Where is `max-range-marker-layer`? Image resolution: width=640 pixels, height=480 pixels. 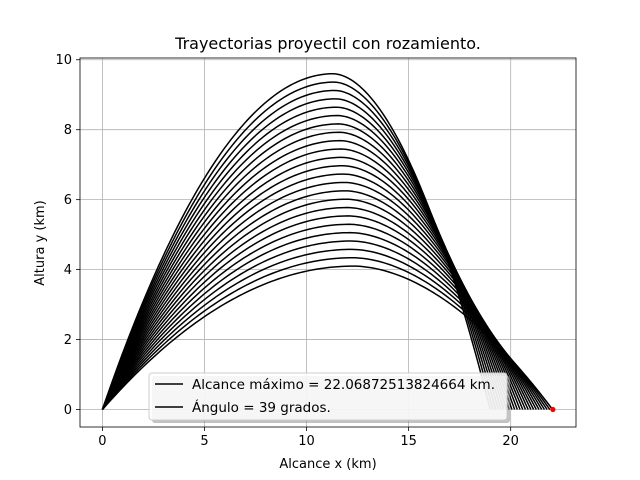
max-range-marker-layer is located at coordinates (553, 409).